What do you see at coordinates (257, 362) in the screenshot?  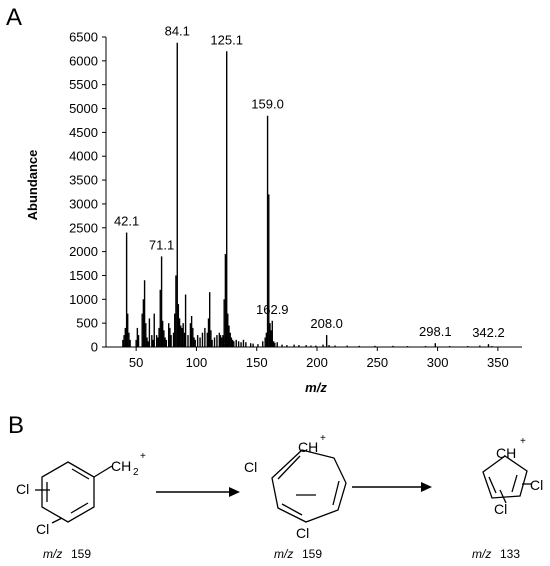 I see `x-tick-label: 150` at bounding box center [257, 362].